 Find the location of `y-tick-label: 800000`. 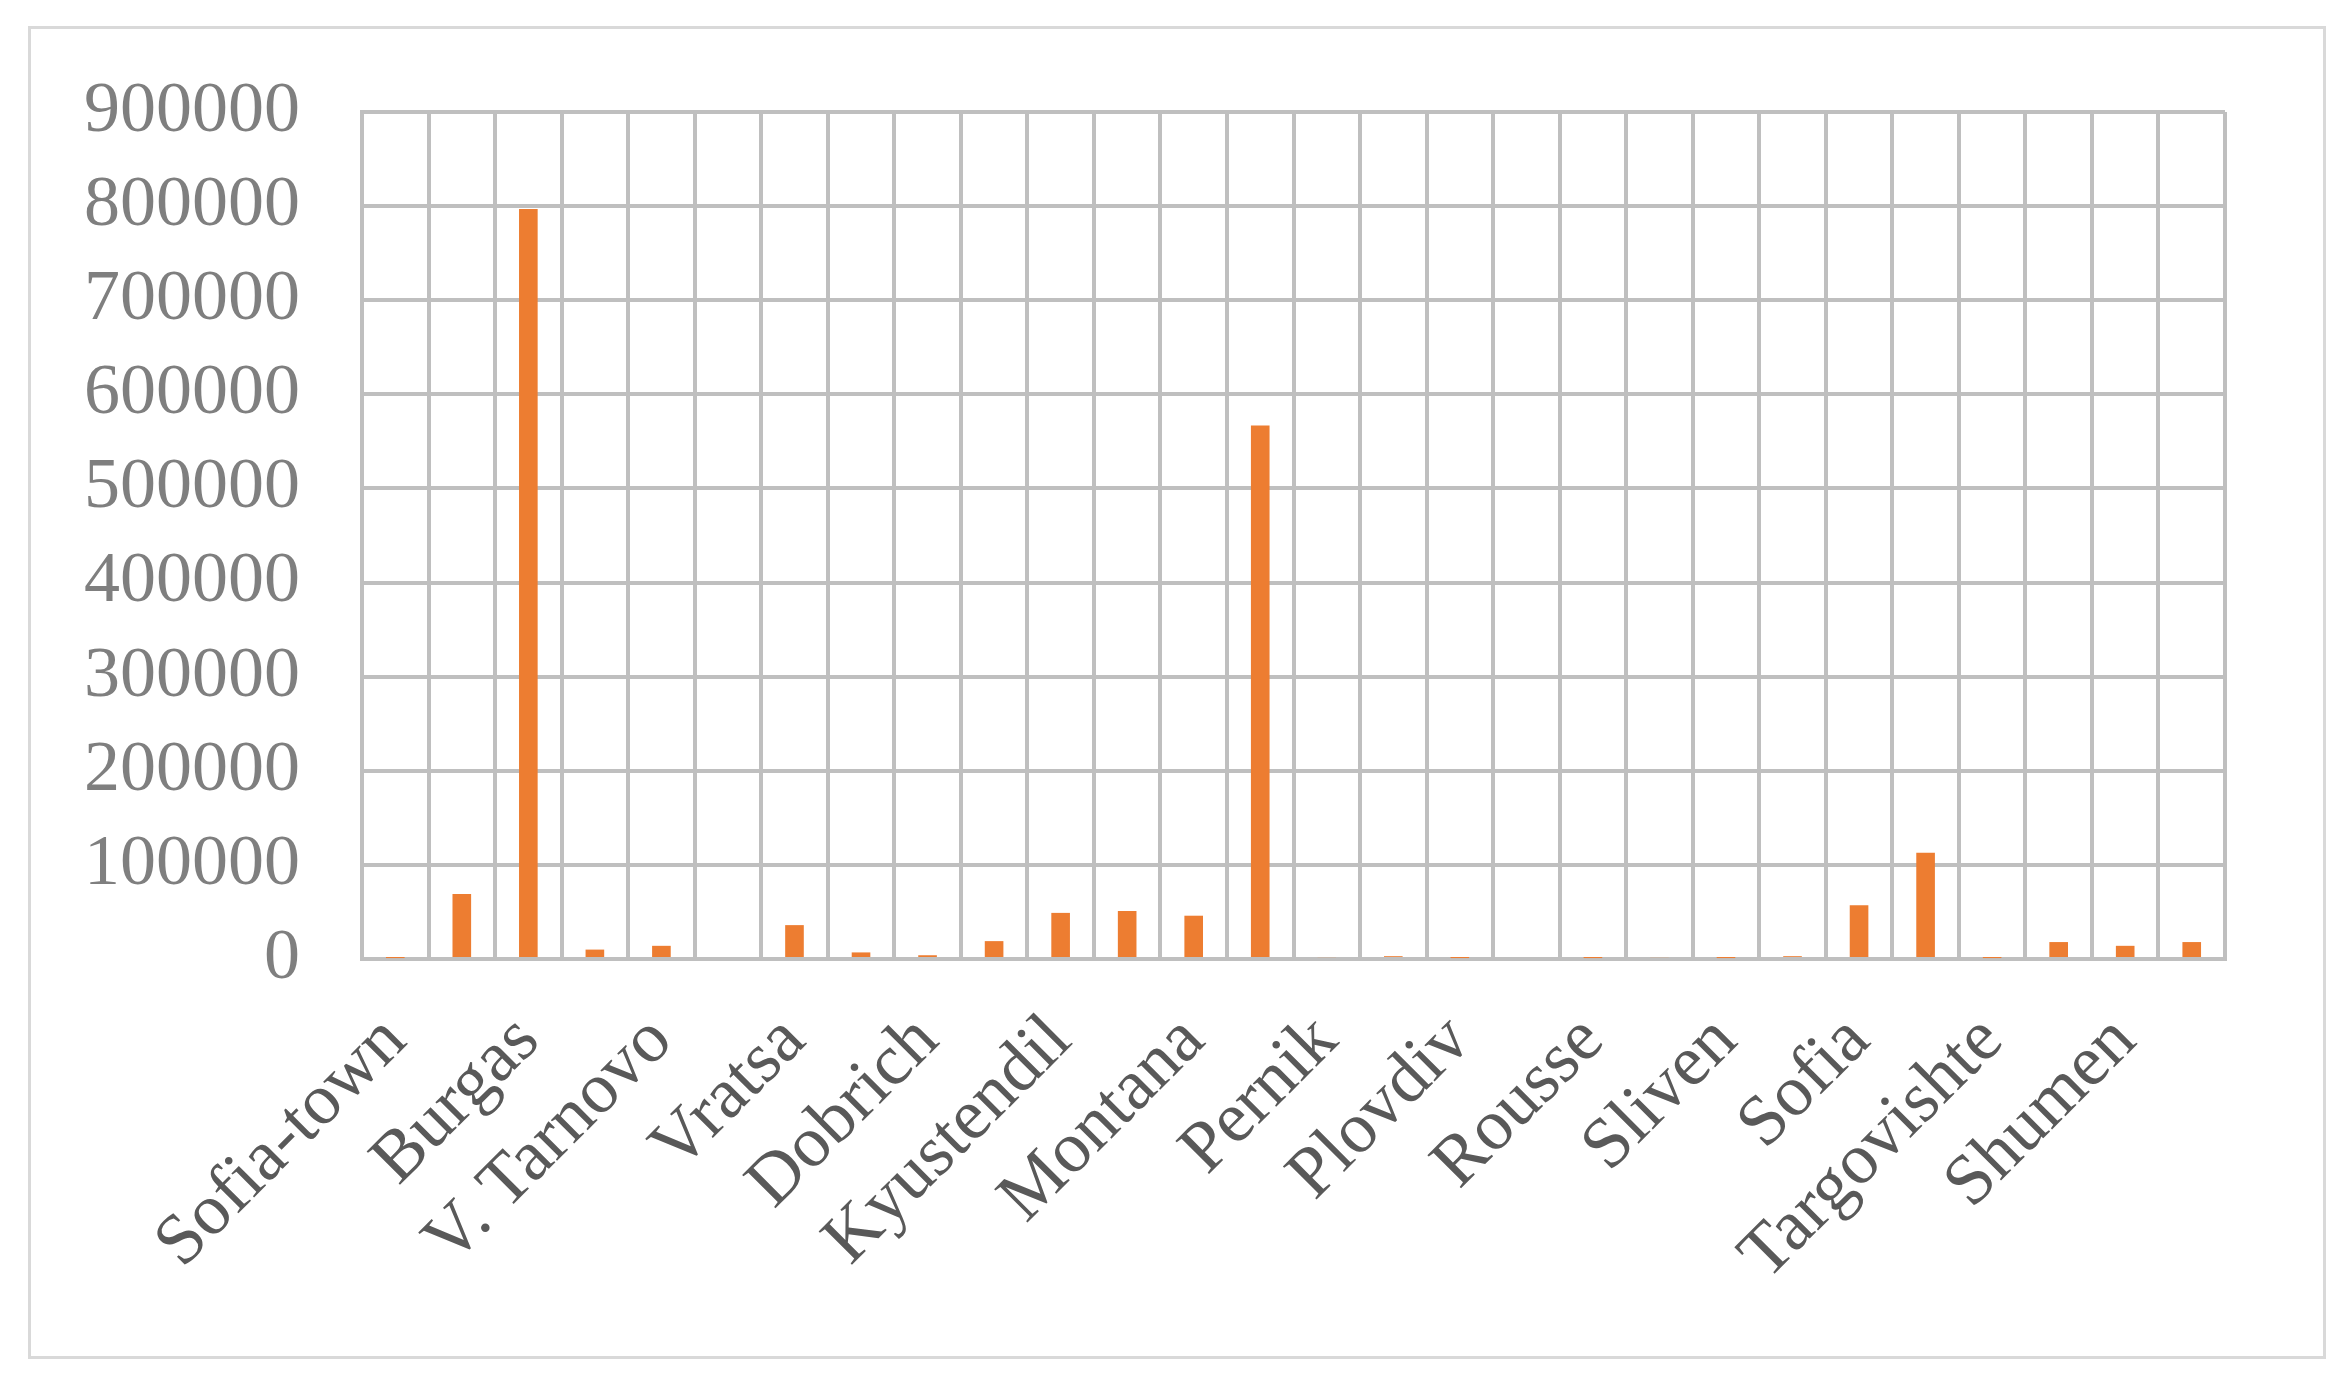

y-tick-label: 800000 is located at coordinates (192, 201).